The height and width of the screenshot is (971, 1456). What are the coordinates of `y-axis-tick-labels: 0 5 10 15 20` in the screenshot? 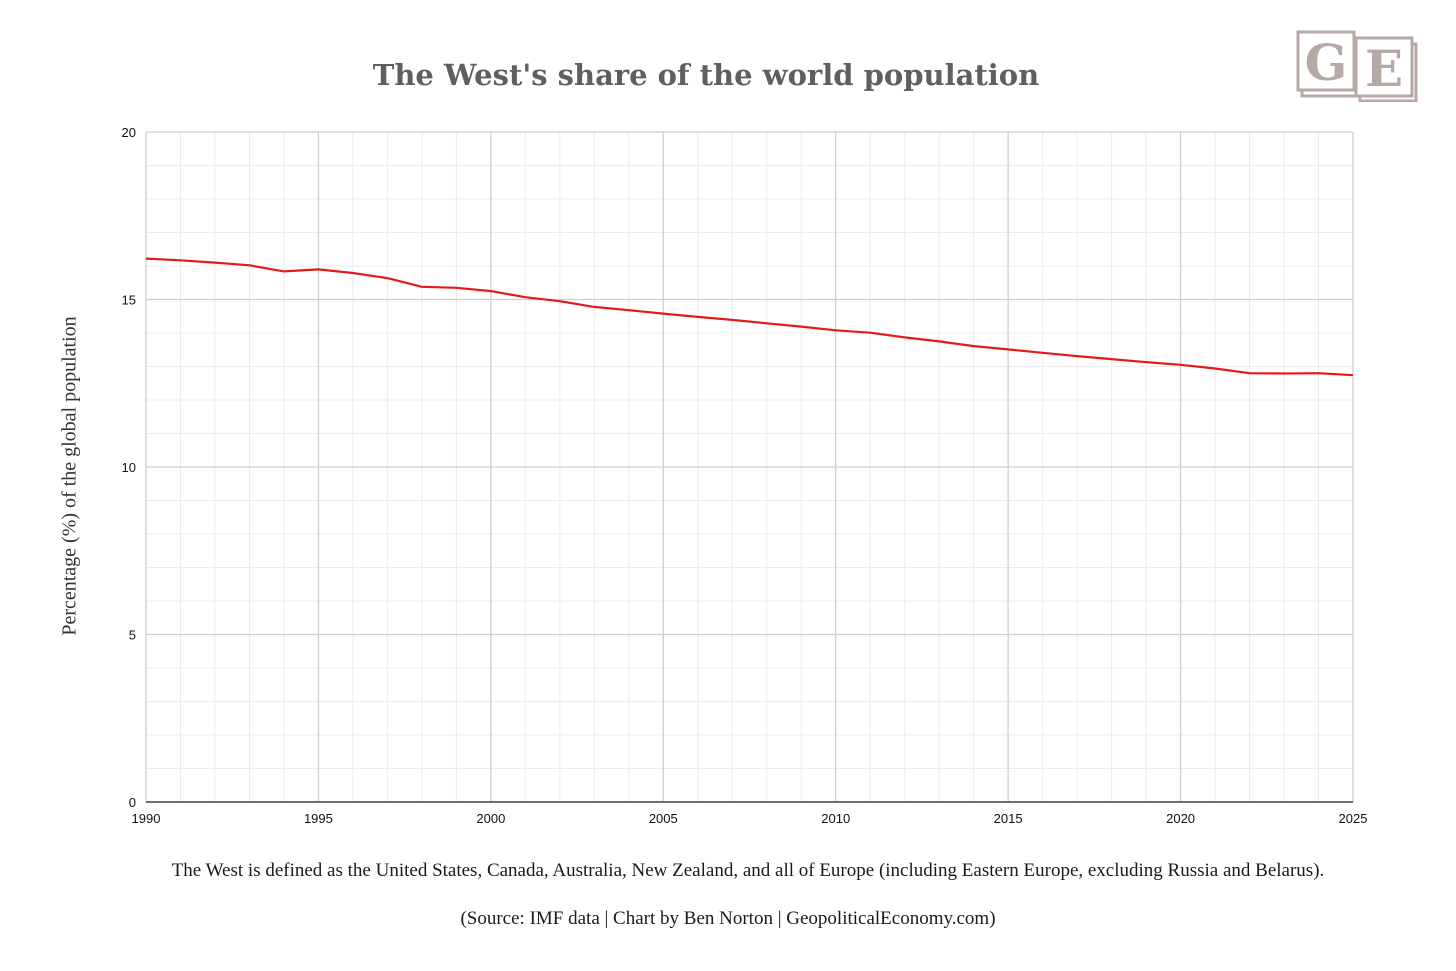 It's located at (129, 467).